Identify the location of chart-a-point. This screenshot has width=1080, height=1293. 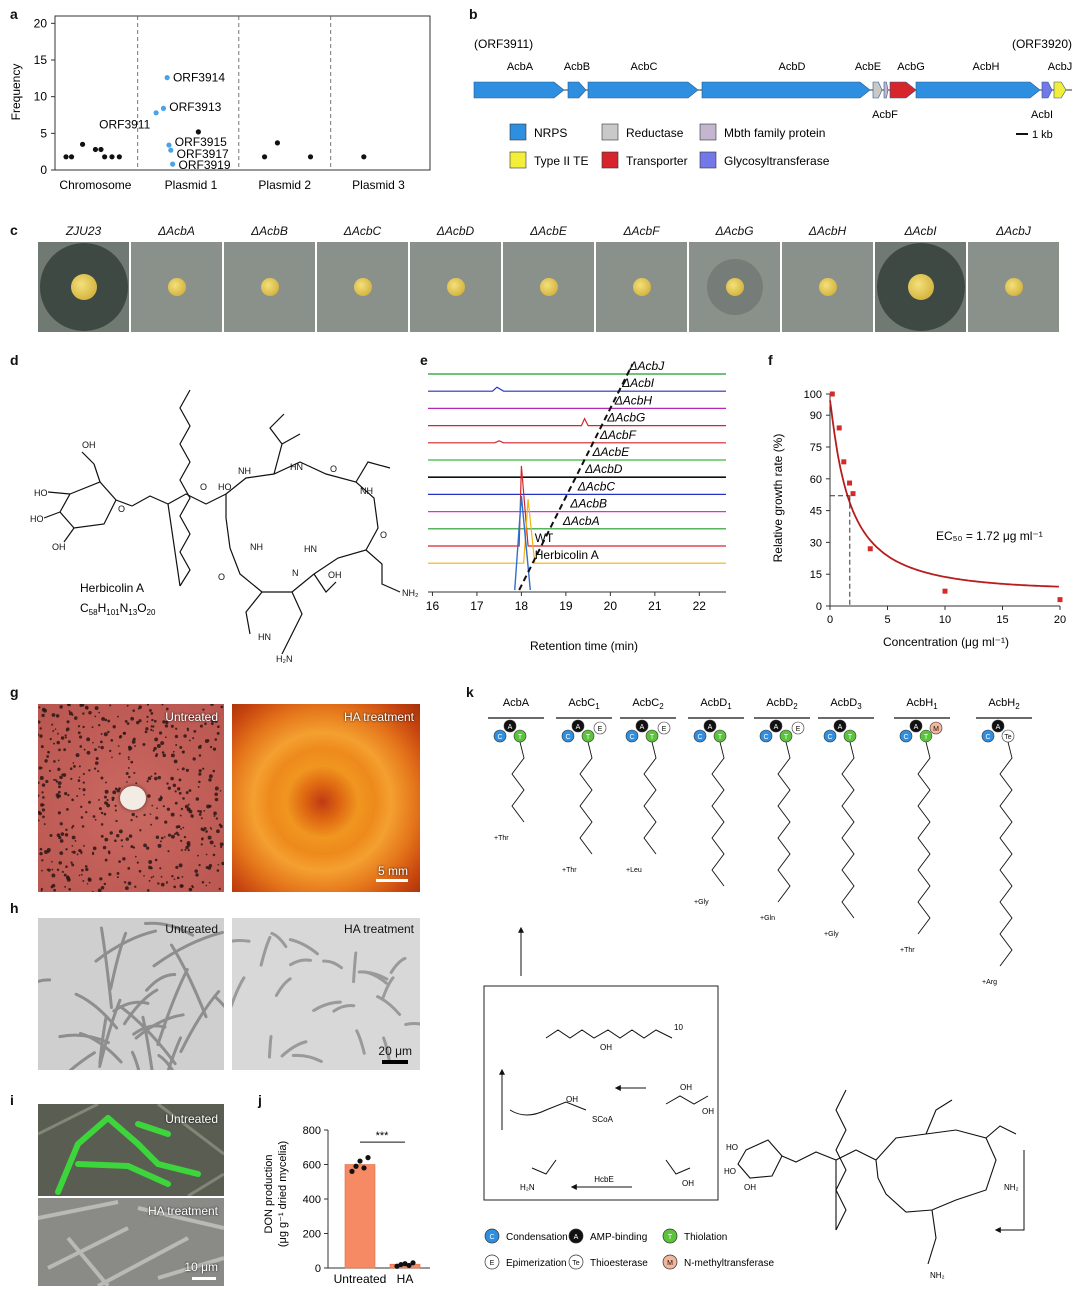
(71, 157).